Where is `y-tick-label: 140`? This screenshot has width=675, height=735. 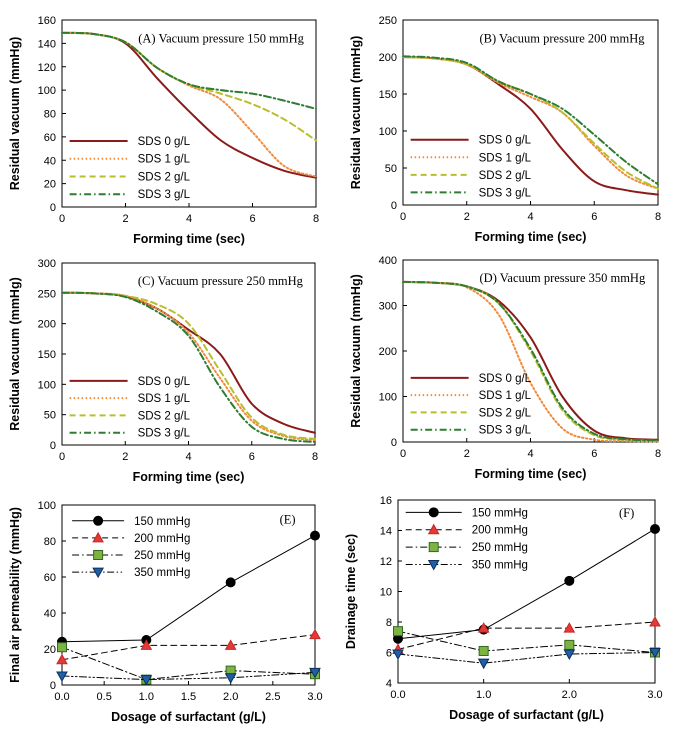 y-tick-label: 140 is located at coordinates (47, 44).